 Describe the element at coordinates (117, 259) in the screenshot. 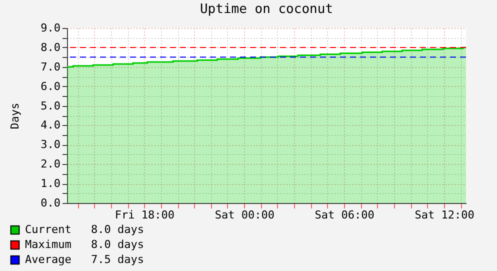

I see `text: 7.5 days` at that location.